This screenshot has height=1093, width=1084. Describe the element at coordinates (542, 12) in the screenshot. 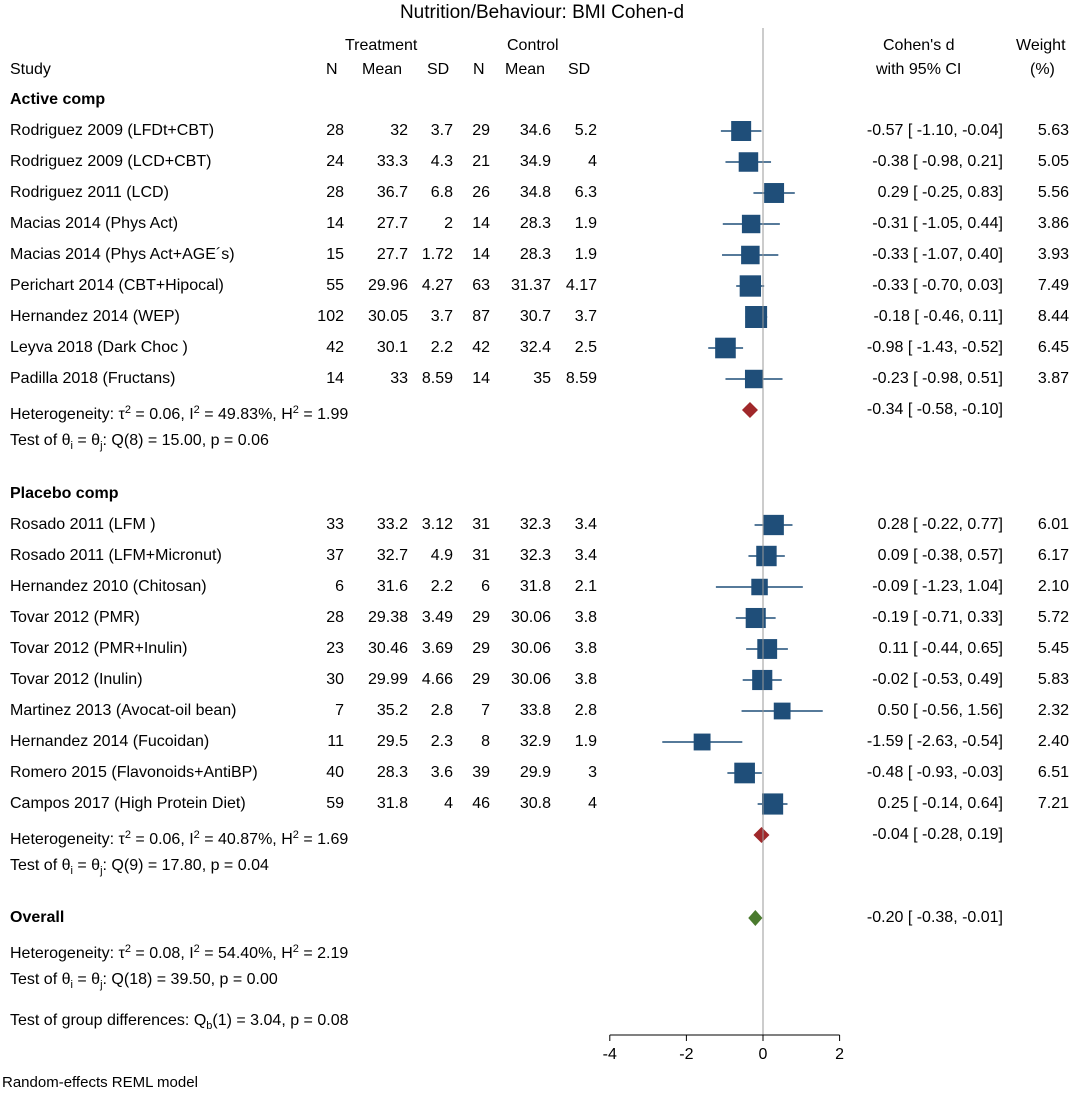

I see `chart-title: Nutrition/Behaviour: BMI Cohen-d` at that location.